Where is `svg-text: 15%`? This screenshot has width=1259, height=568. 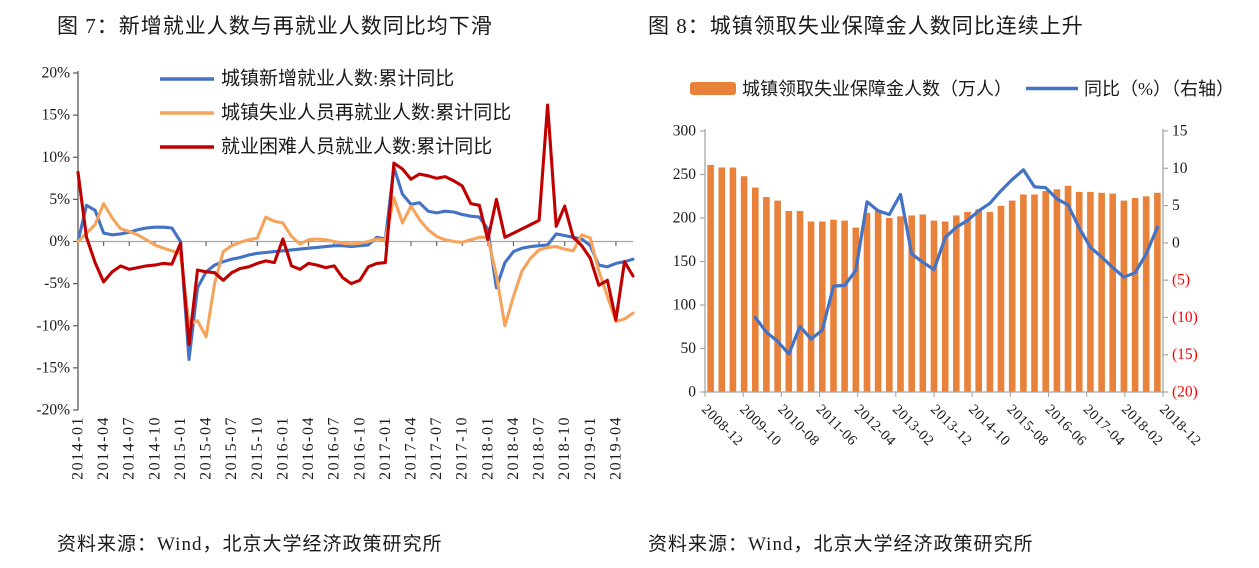
svg-text: 15% is located at coordinates (56, 115).